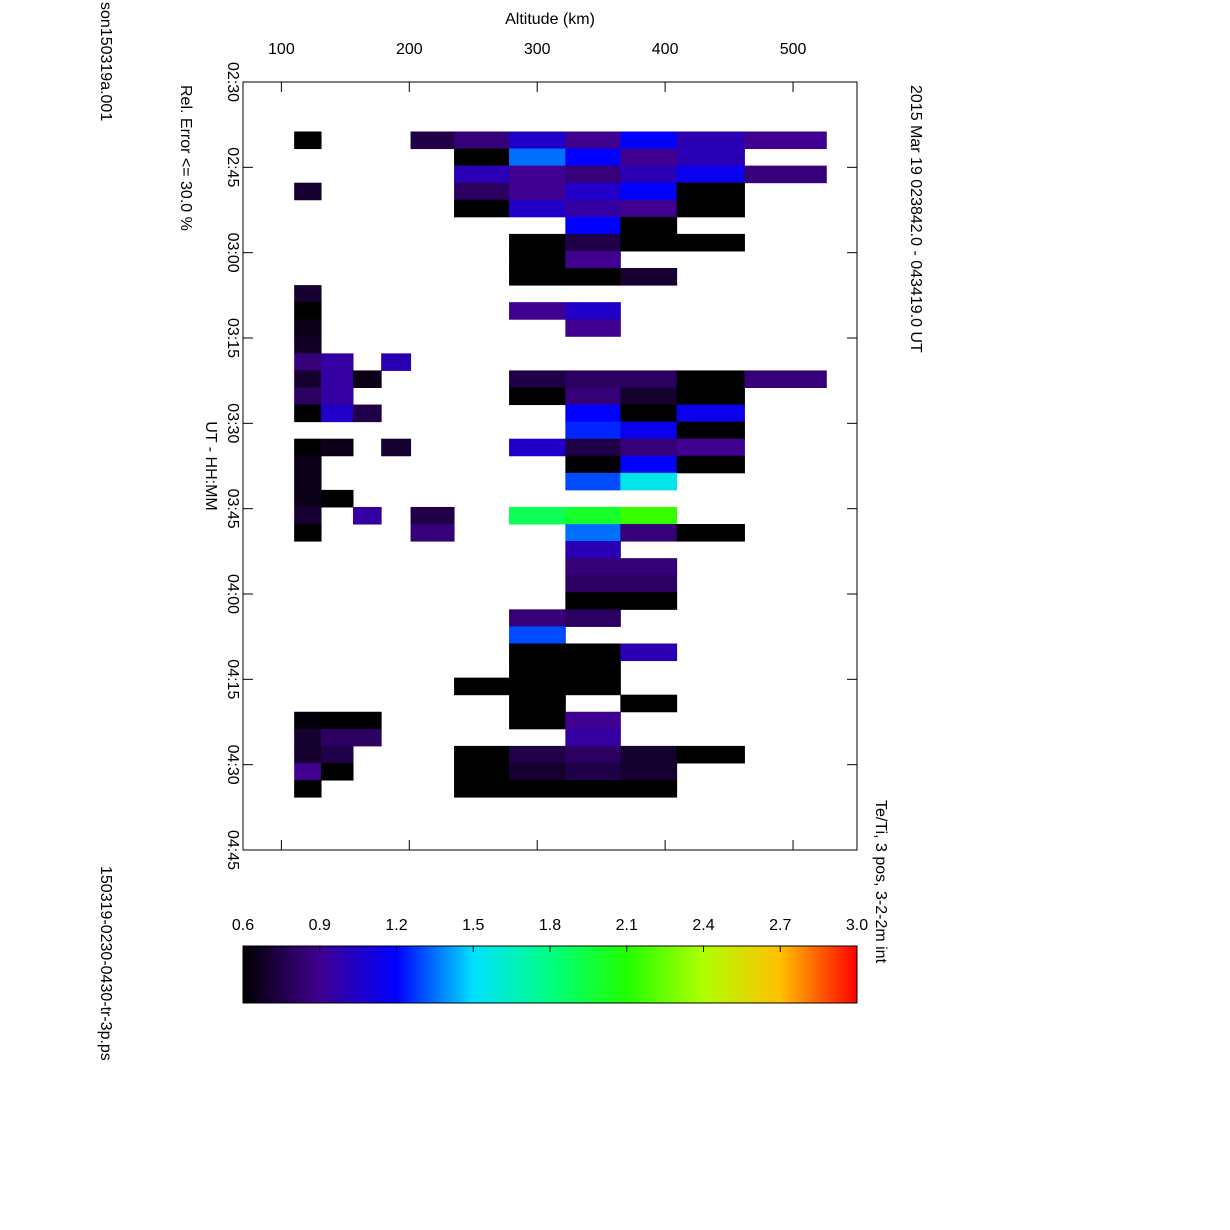 The image size is (1230, 1230). I want to click on y-tick-label: 500, so click(793, 49).